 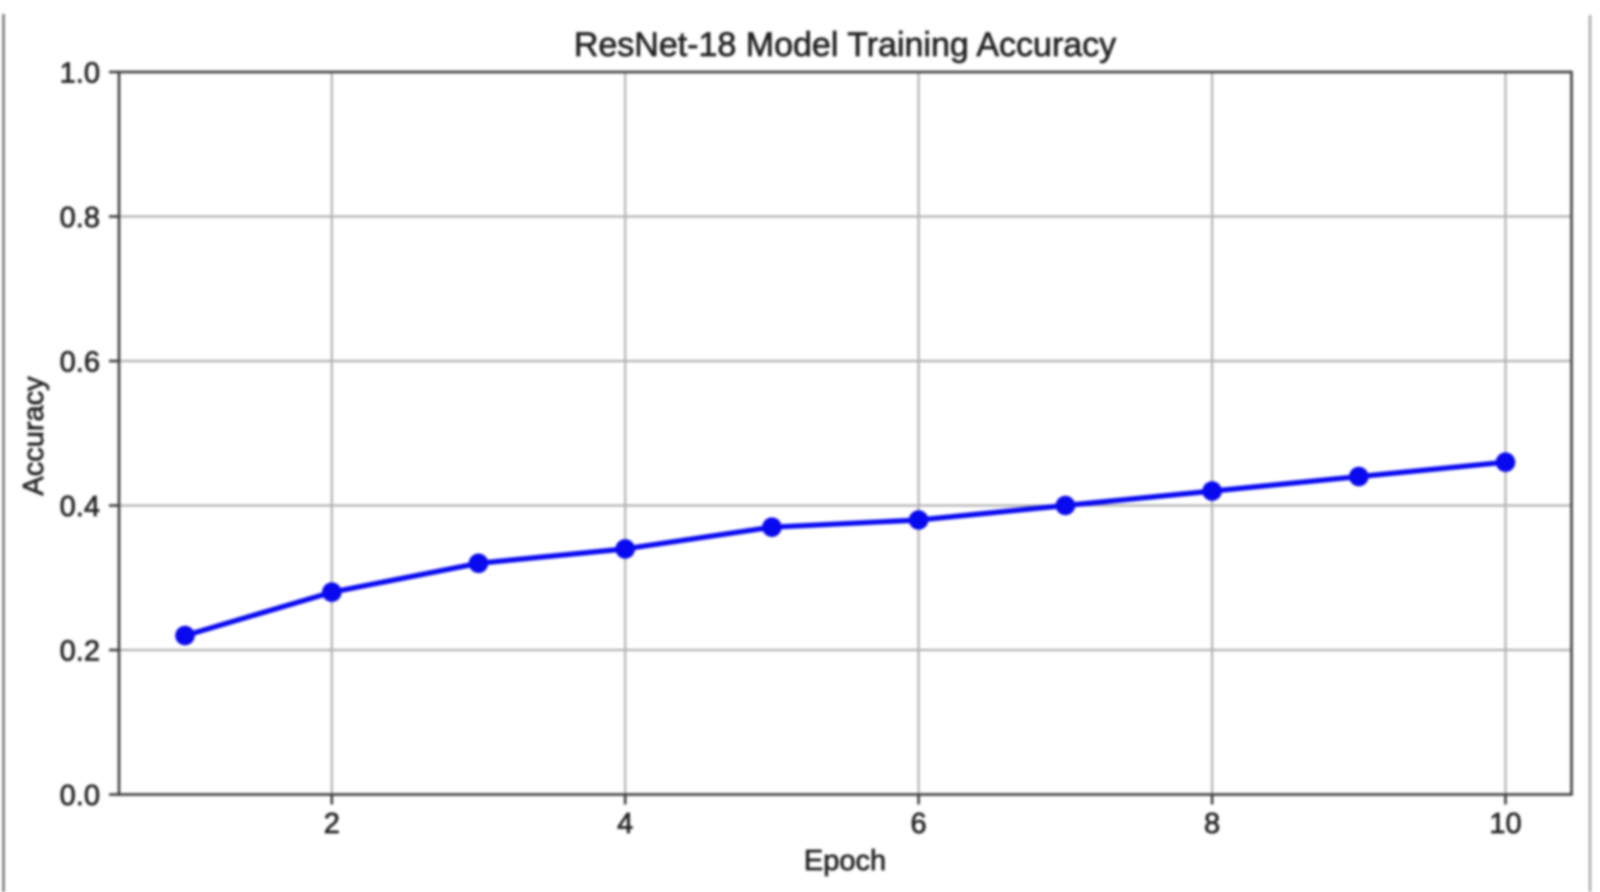 I want to click on svg-text: 10, so click(x=1505, y=824).